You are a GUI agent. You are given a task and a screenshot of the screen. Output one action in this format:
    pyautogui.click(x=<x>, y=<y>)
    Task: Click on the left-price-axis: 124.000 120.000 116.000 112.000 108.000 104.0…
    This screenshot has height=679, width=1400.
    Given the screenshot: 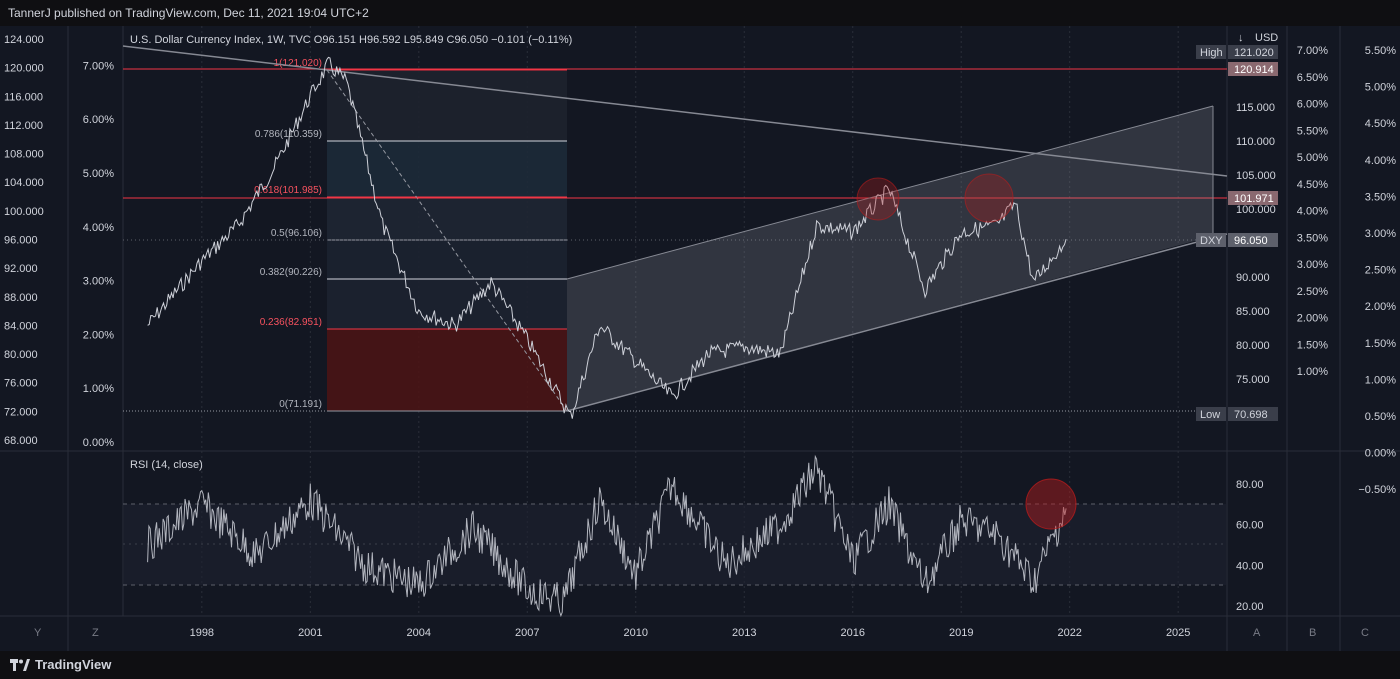 What is the action you would take?
    pyautogui.click(x=24, y=240)
    